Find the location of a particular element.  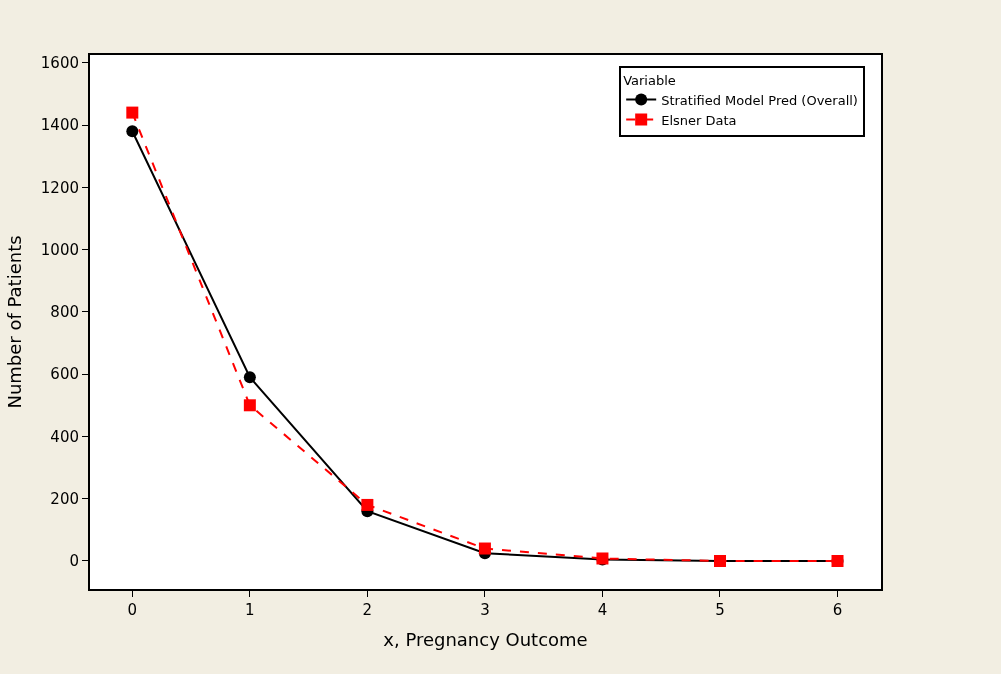

x-tick-label: 6 is located at coordinates (837, 610).